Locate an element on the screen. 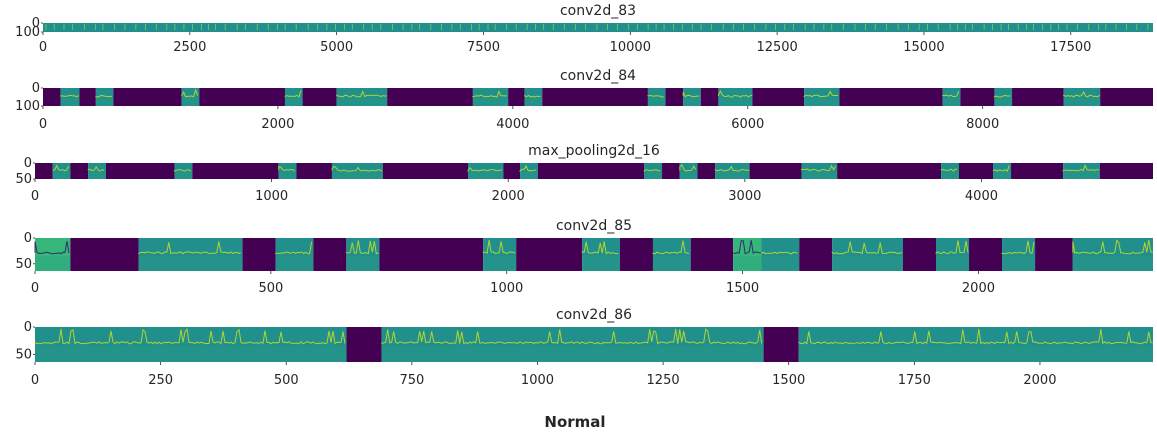 This screenshot has height=436, width=1157. panel-title: conv2d_86 is located at coordinates (594, 315).